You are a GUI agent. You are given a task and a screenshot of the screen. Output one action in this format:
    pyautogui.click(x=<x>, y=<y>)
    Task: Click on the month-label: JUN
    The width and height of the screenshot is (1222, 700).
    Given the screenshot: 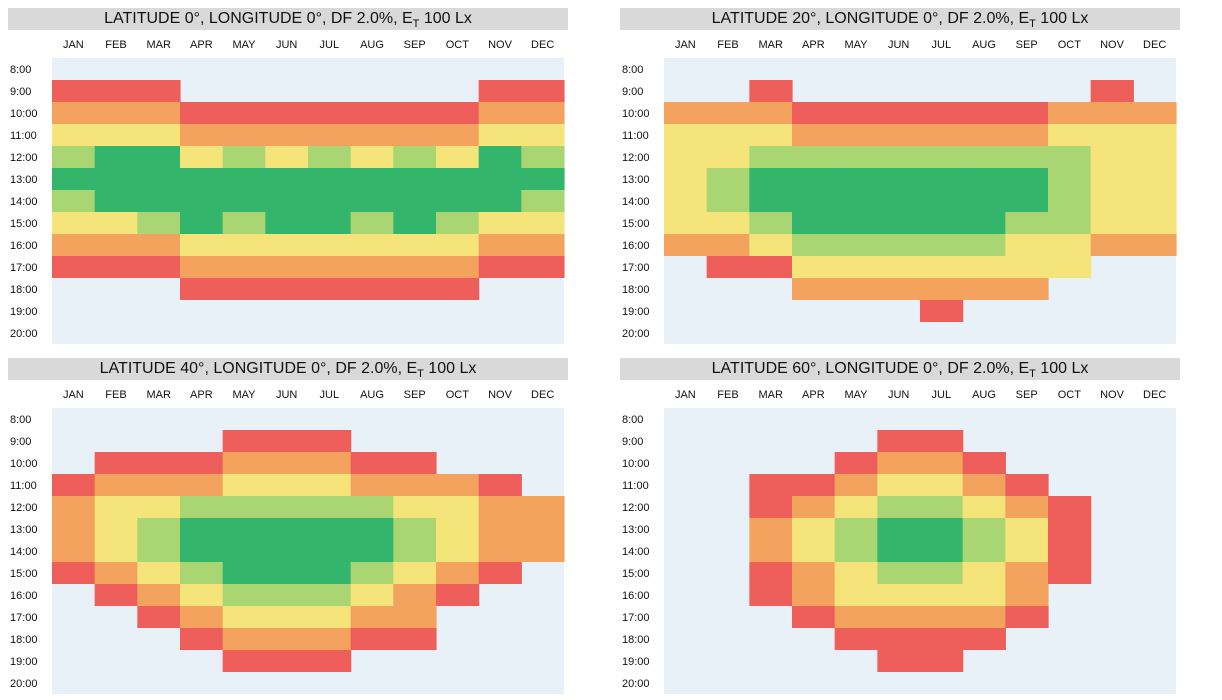 What is the action you would take?
    pyautogui.click(x=286, y=45)
    